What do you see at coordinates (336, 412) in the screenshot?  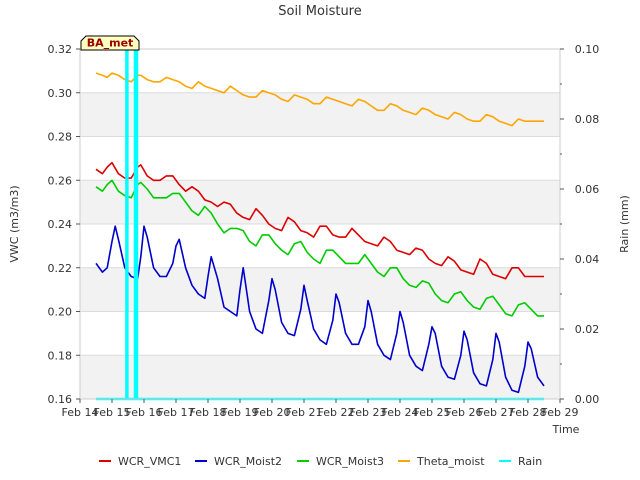 I see `x-tick-label: Feb 22` at bounding box center [336, 412].